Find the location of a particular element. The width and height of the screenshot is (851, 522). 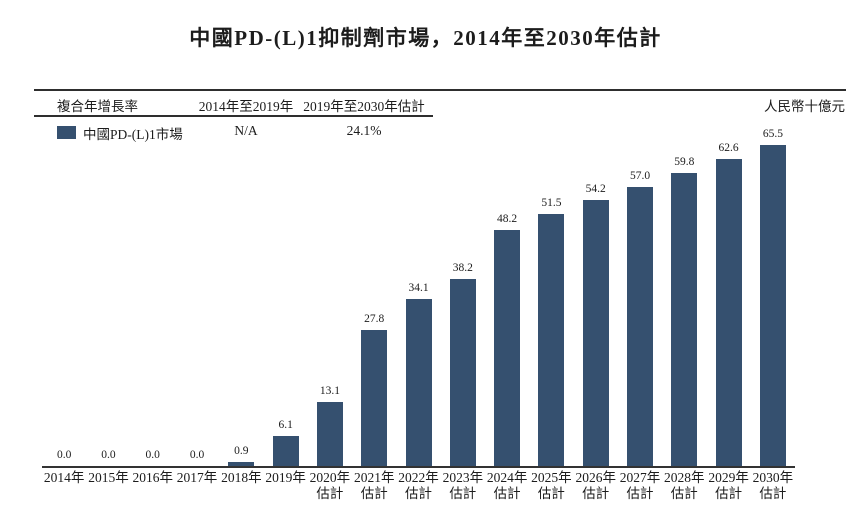

bar-column: 38.2 is located at coordinates (463, 294).